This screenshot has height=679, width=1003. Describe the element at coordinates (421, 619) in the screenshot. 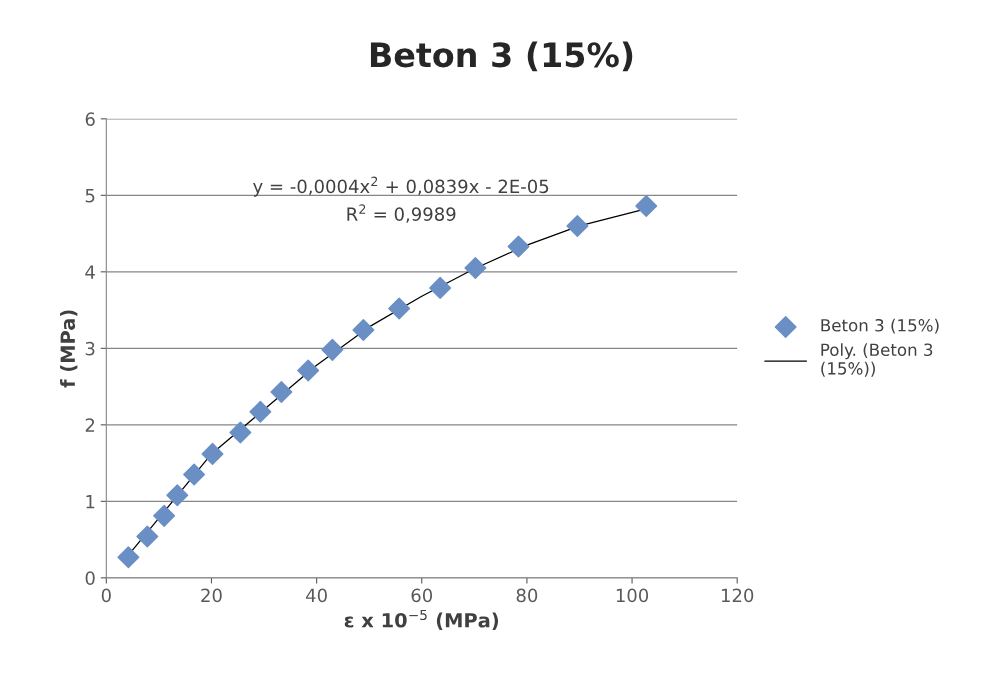

I see `x-axis-title: ε x 10$^{−5}$ (MPa)` at that location.